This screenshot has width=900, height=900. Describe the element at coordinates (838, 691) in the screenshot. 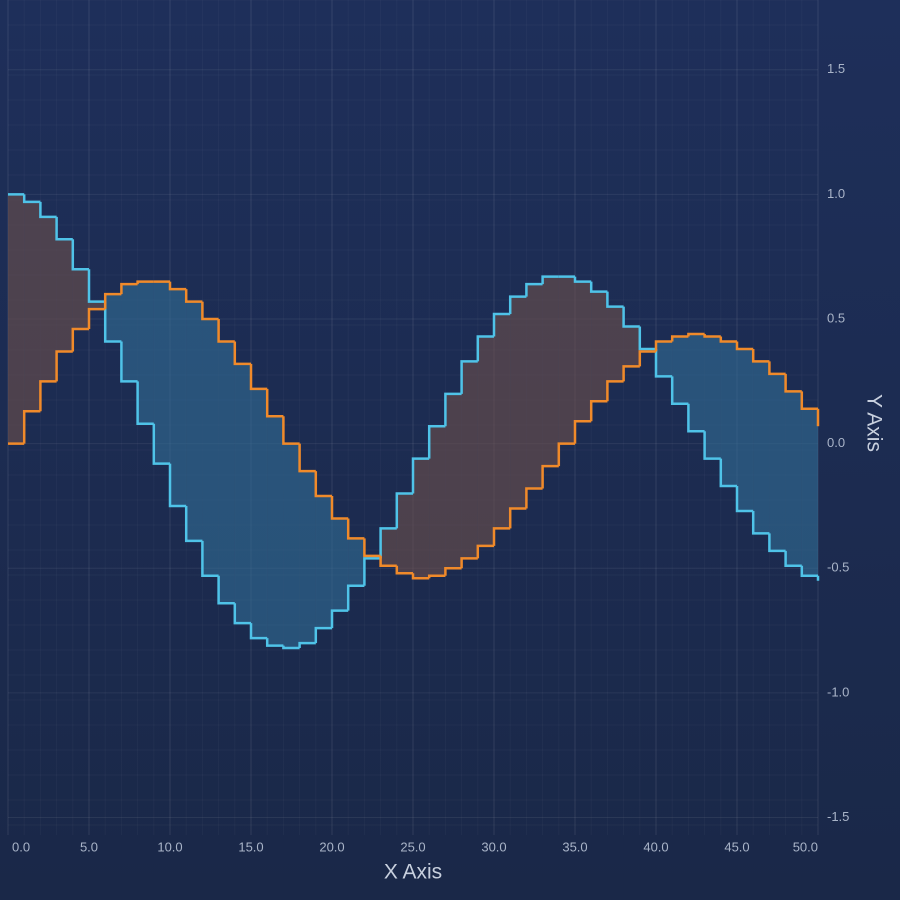

I see `y-tick-label: -1.0` at that location.